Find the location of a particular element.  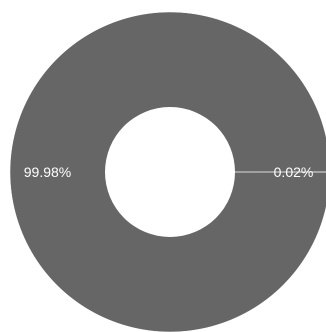

slice-label: 99.98% is located at coordinates (47, 172).